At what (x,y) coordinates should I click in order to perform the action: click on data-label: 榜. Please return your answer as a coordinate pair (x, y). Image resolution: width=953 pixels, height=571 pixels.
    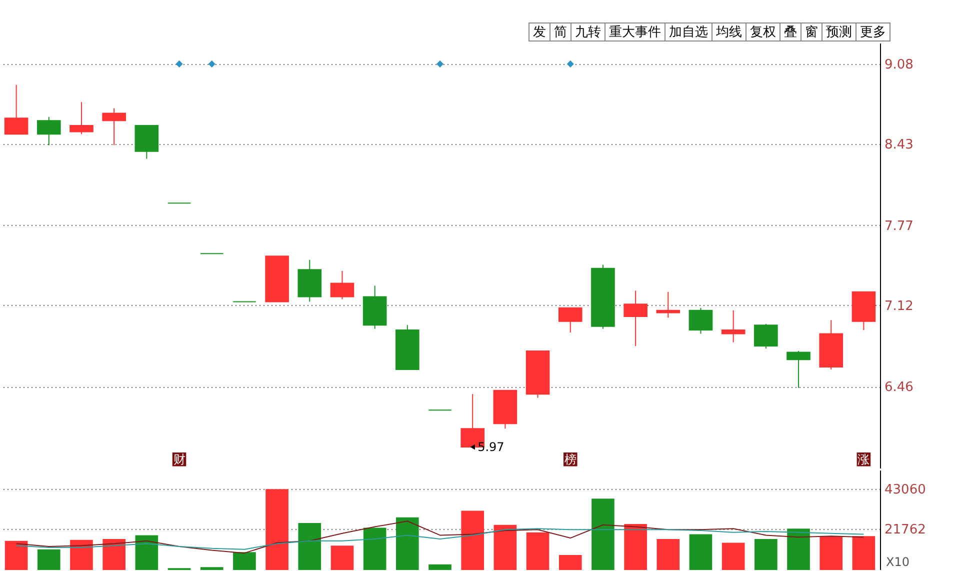
    Looking at the image, I should click on (570, 459).